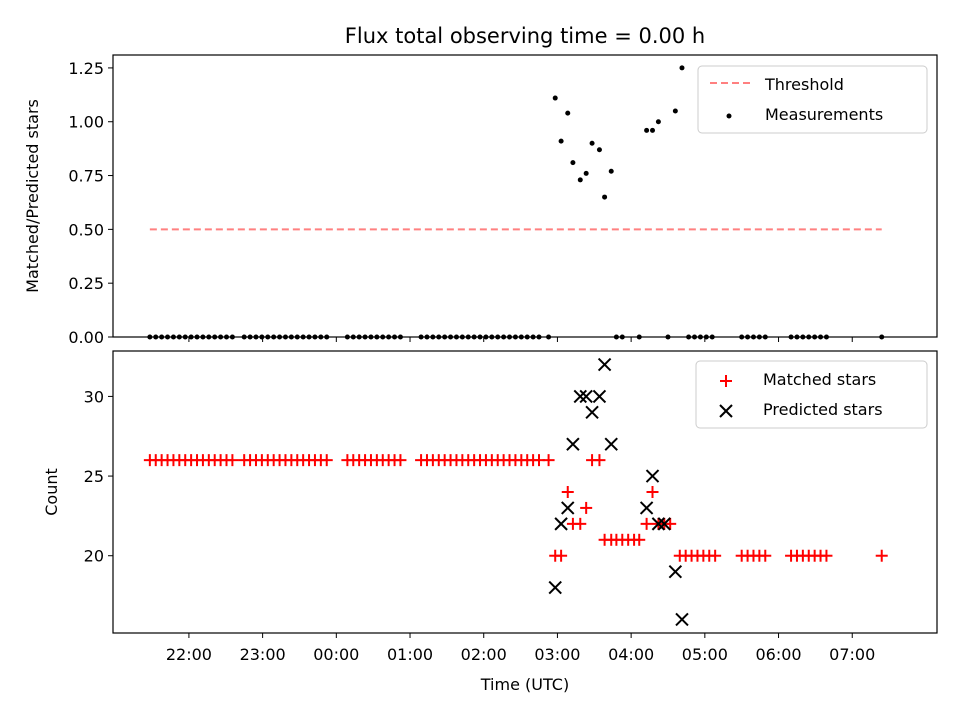  What do you see at coordinates (705, 654) in the screenshot?
I see `x-tick-label: 05:00` at bounding box center [705, 654].